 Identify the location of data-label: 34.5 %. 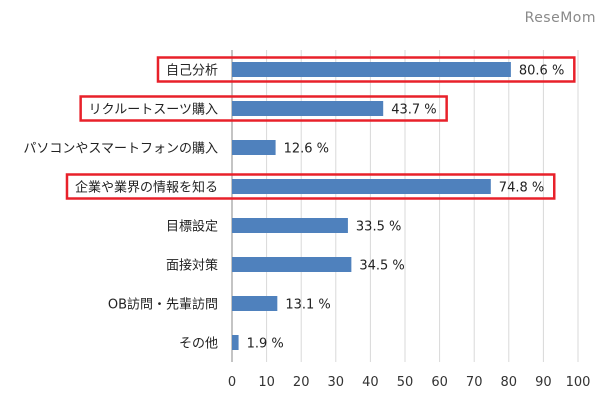
(381, 266).